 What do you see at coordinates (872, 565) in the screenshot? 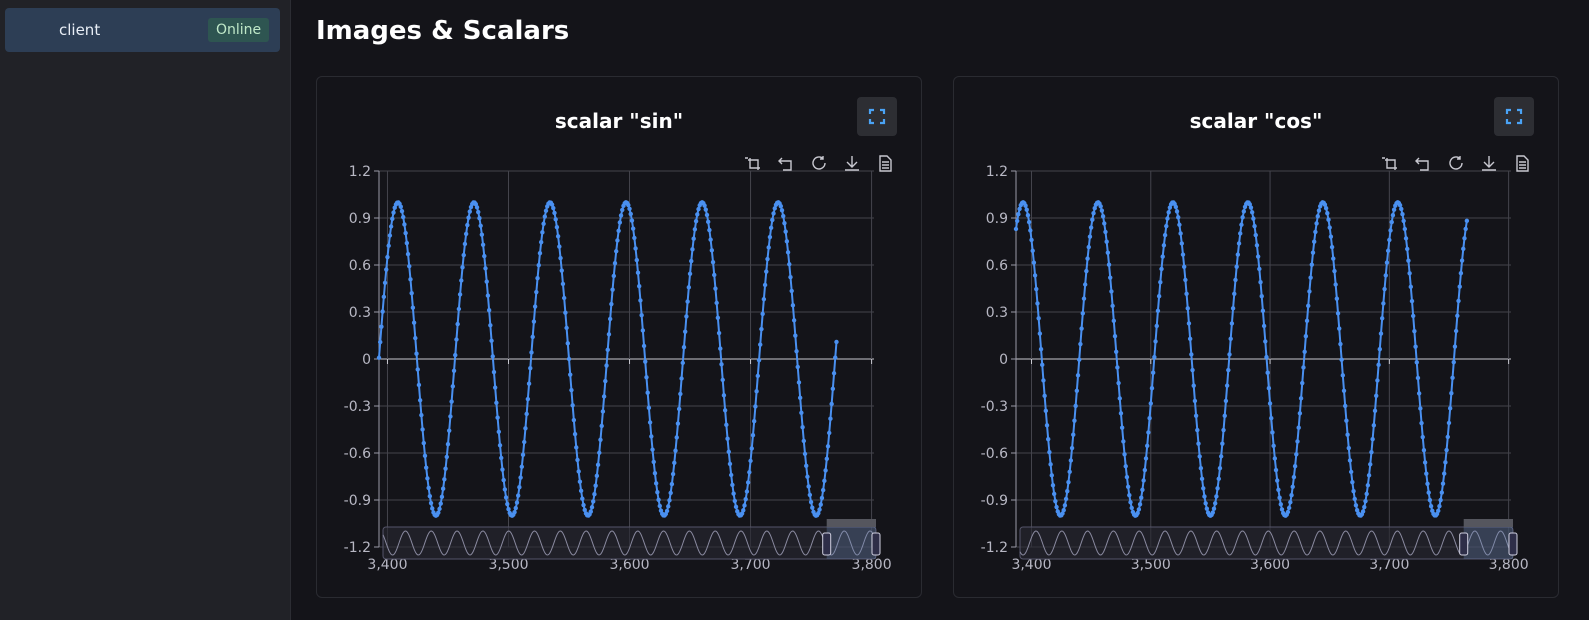
I see `x-tick-label: 3,800` at bounding box center [872, 565].